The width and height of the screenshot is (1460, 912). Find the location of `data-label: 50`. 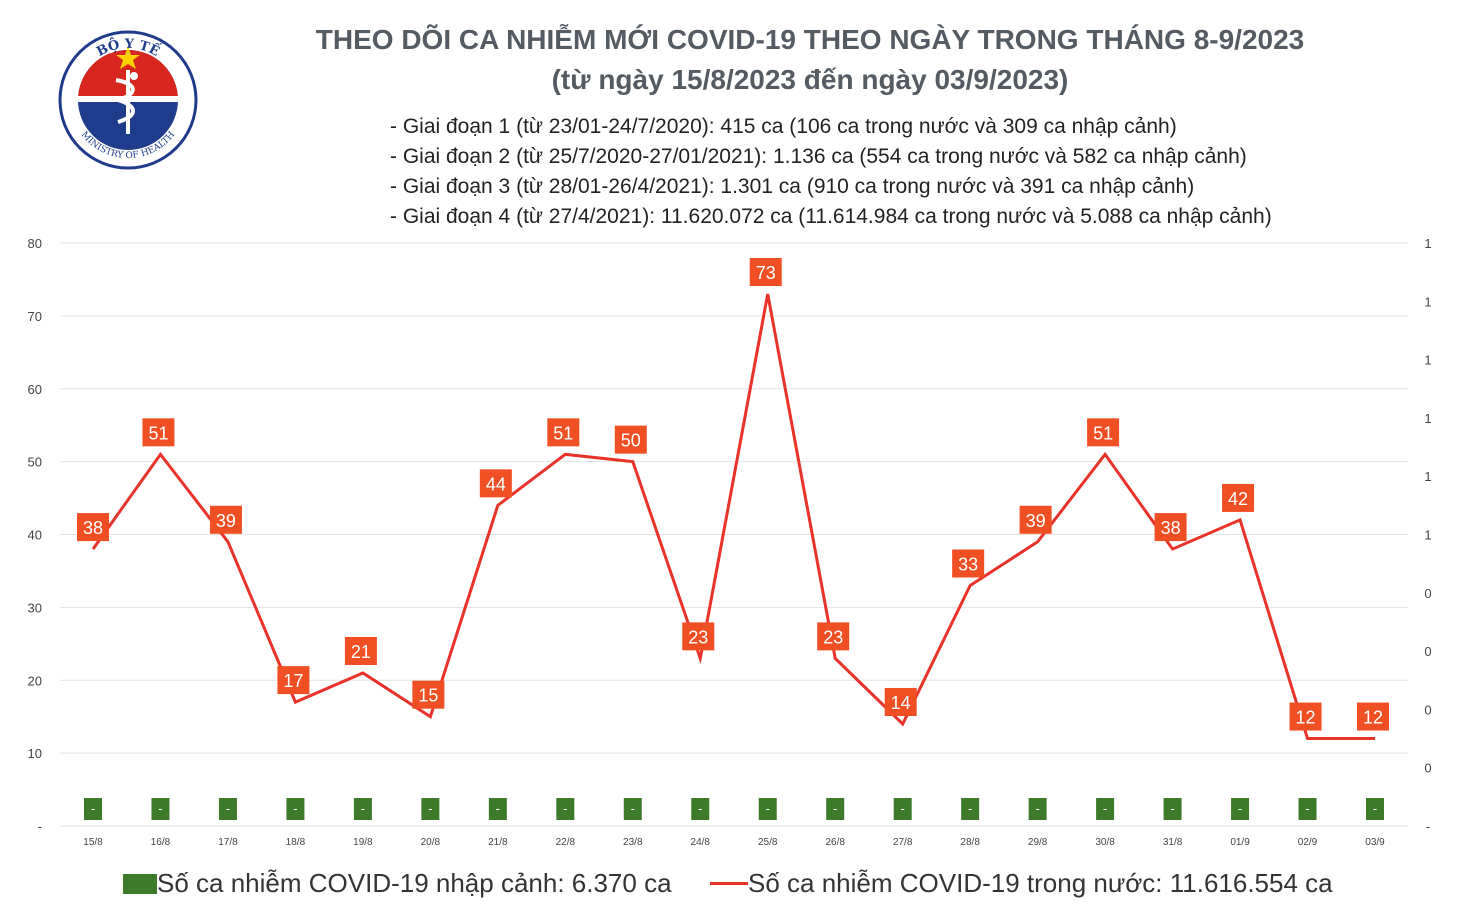

data-label: 50 is located at coordinates (631, 441).